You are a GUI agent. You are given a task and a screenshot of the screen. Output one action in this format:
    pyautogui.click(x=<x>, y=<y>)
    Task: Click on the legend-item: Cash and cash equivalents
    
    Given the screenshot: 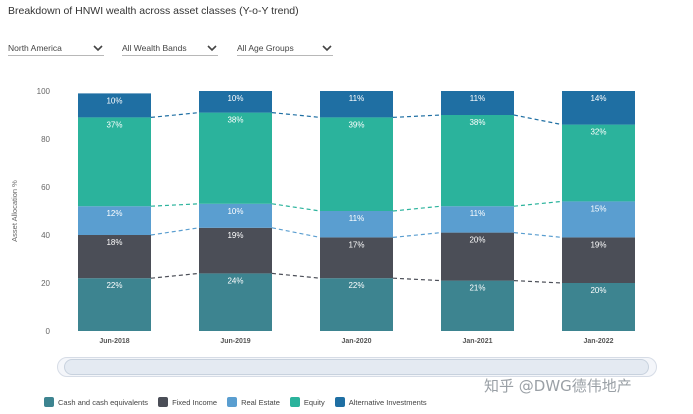 What is the action you would take?
    pyautogui.click(x=96, y=402)
    